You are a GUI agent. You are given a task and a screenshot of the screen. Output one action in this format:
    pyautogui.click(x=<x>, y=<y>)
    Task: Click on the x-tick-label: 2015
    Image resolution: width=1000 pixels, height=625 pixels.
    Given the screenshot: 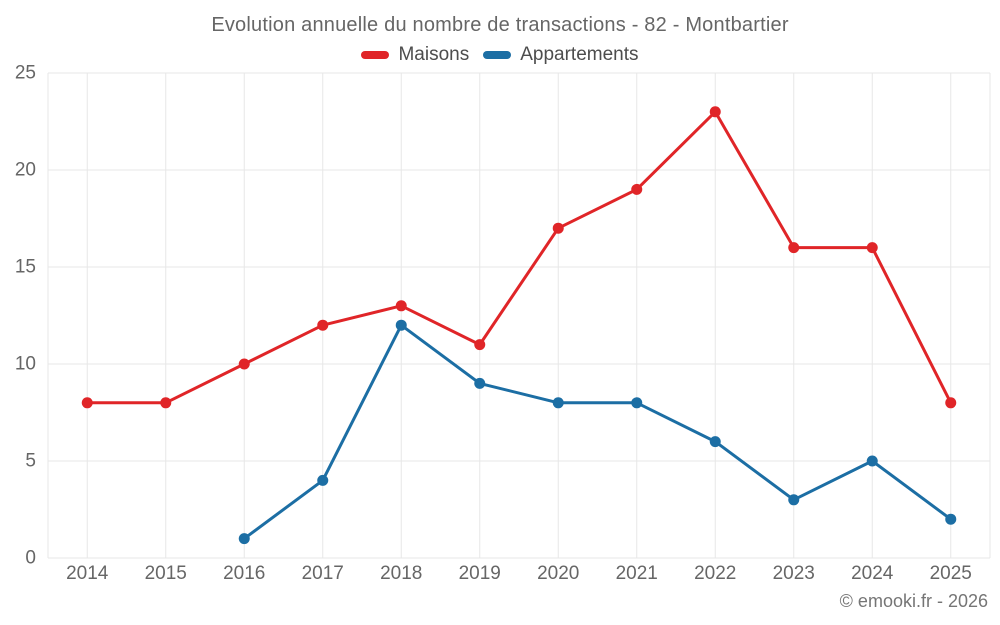 What is the action you would take?
    pyautogui.click(x=166, y=573)
    